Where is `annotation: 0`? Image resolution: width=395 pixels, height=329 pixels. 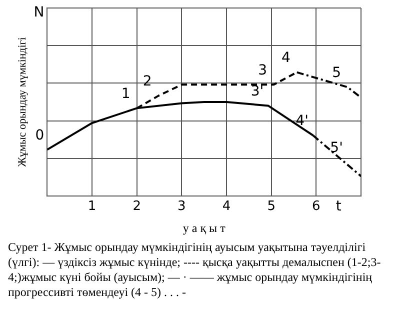 annotation: 0 is located at coordinates (39, 135).